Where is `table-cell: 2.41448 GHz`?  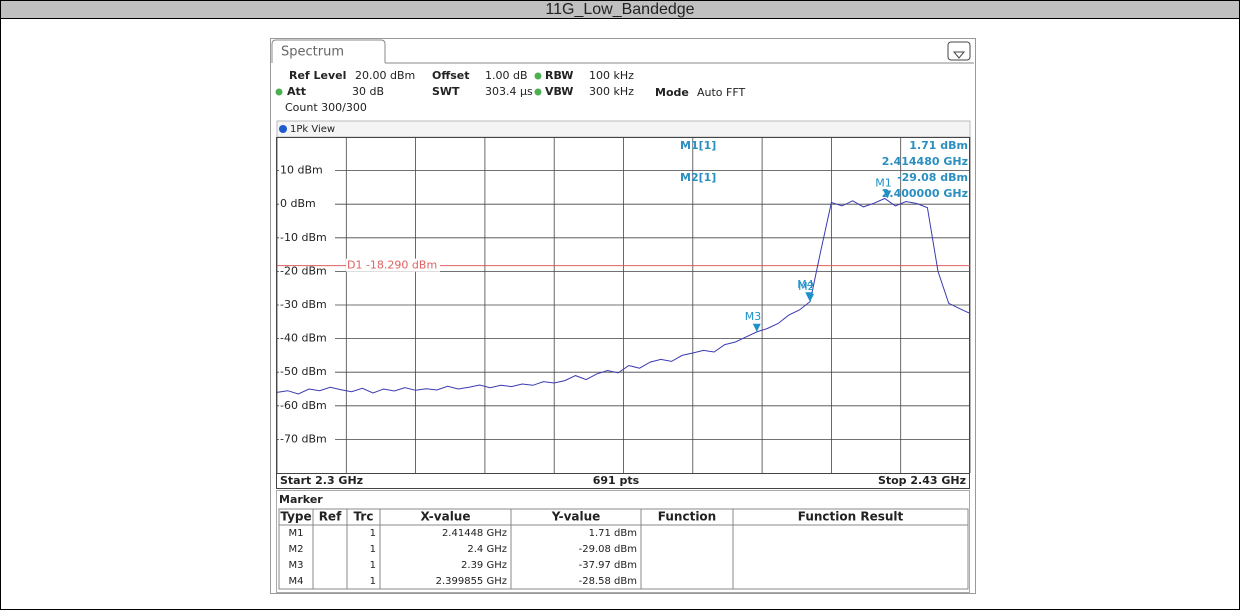
table-cell: 2.41448 GHz is located at coordinates (474, 533).